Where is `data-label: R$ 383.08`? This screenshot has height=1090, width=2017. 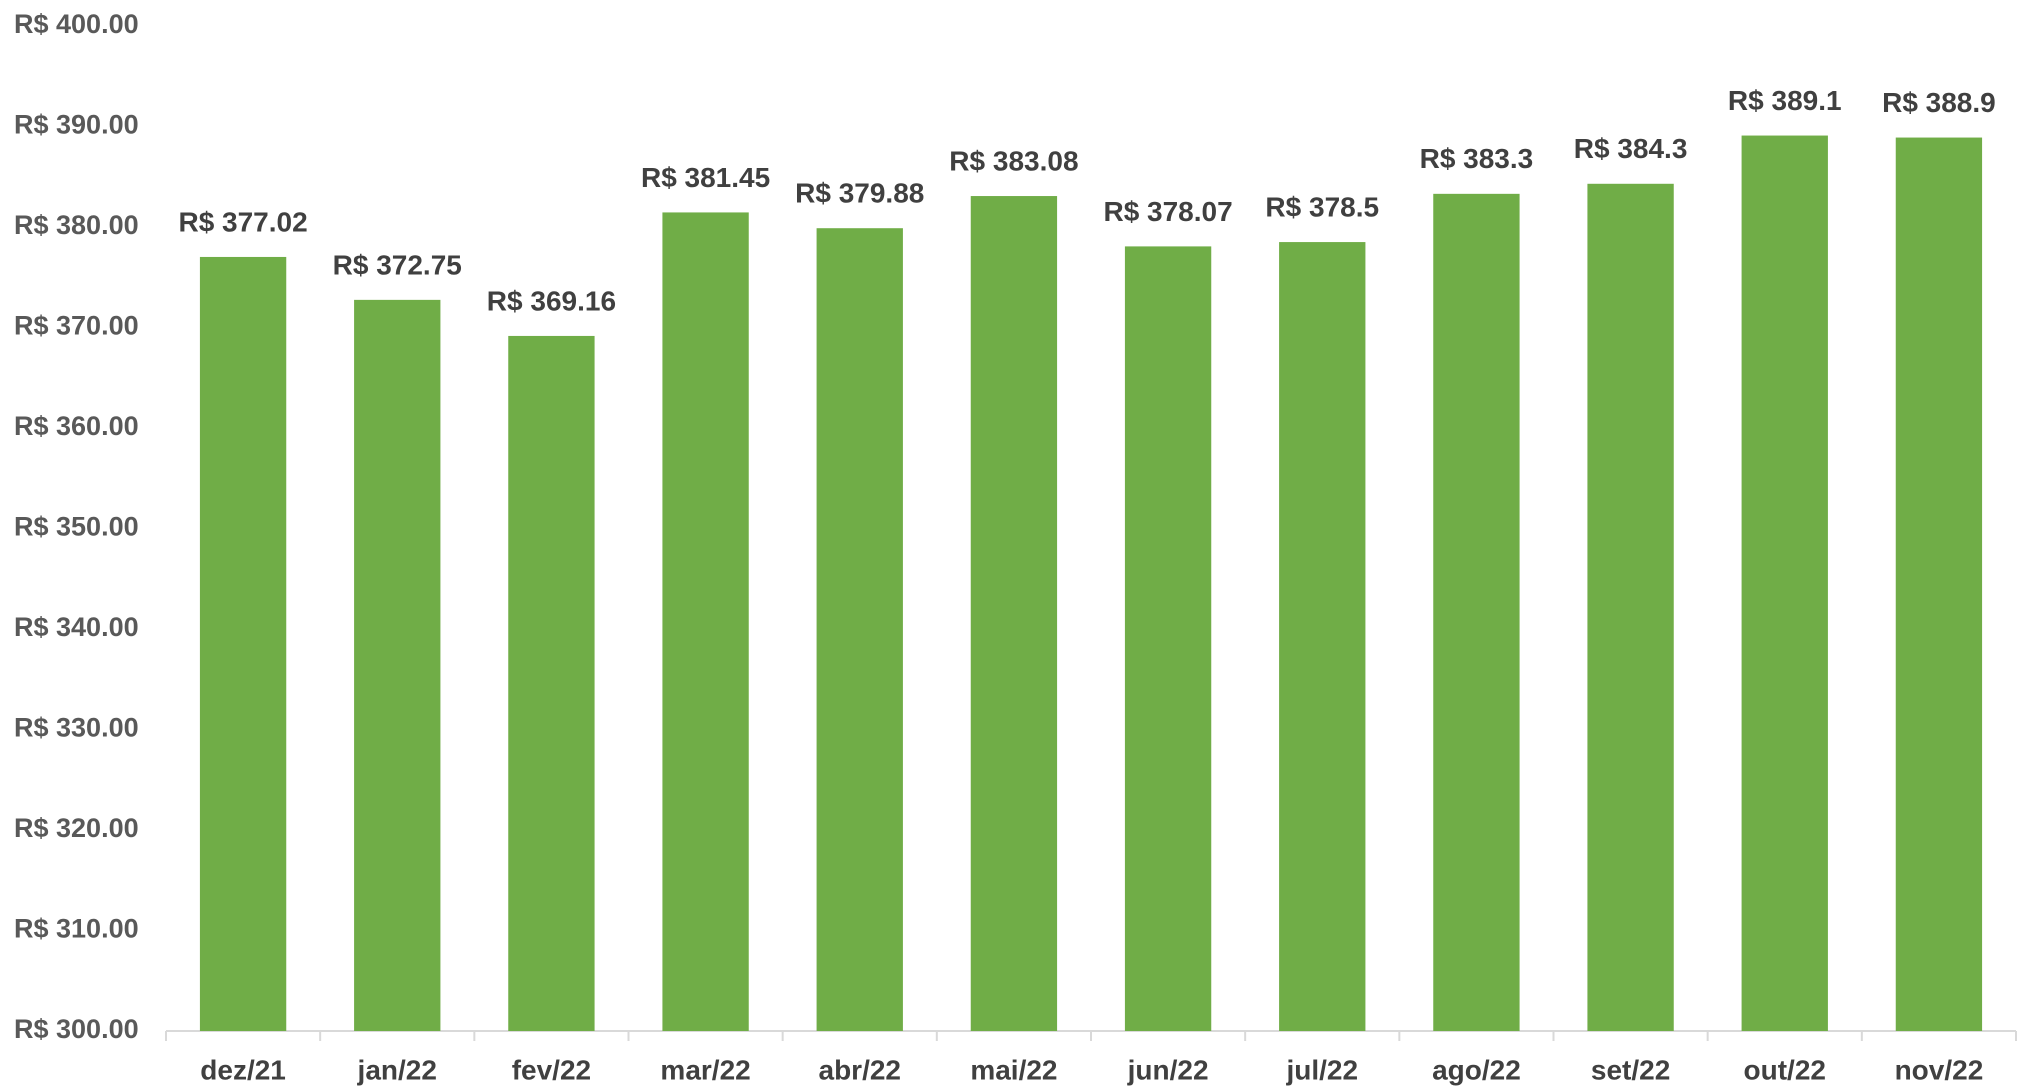
data-label: R$ 383.08 is located at coordinates (1013, 160).